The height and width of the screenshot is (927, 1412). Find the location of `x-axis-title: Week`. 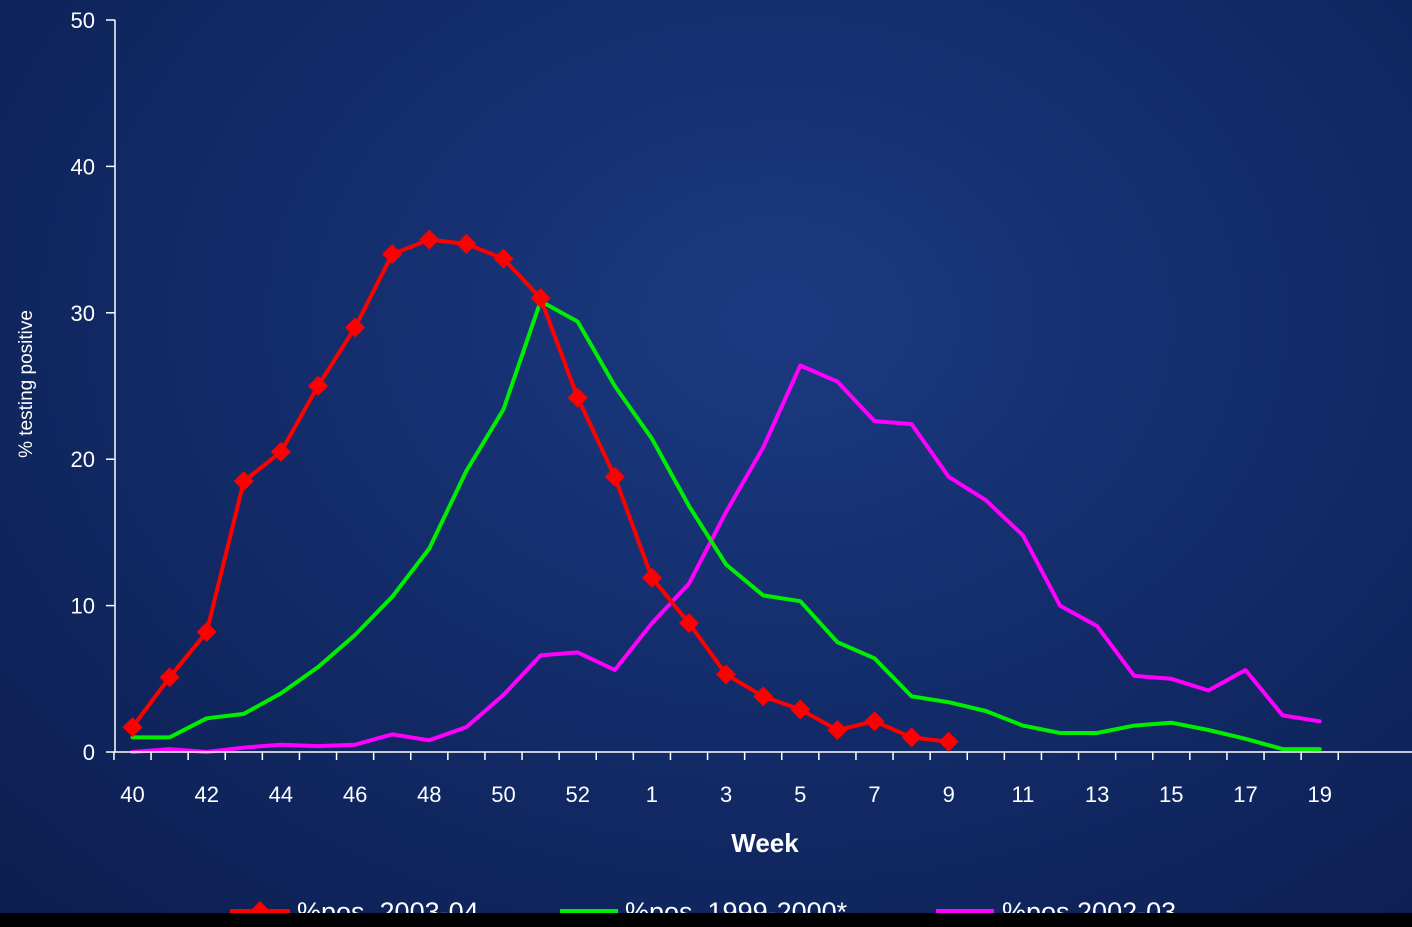

x-axis-title: Week is located at coordinates (765, 843).